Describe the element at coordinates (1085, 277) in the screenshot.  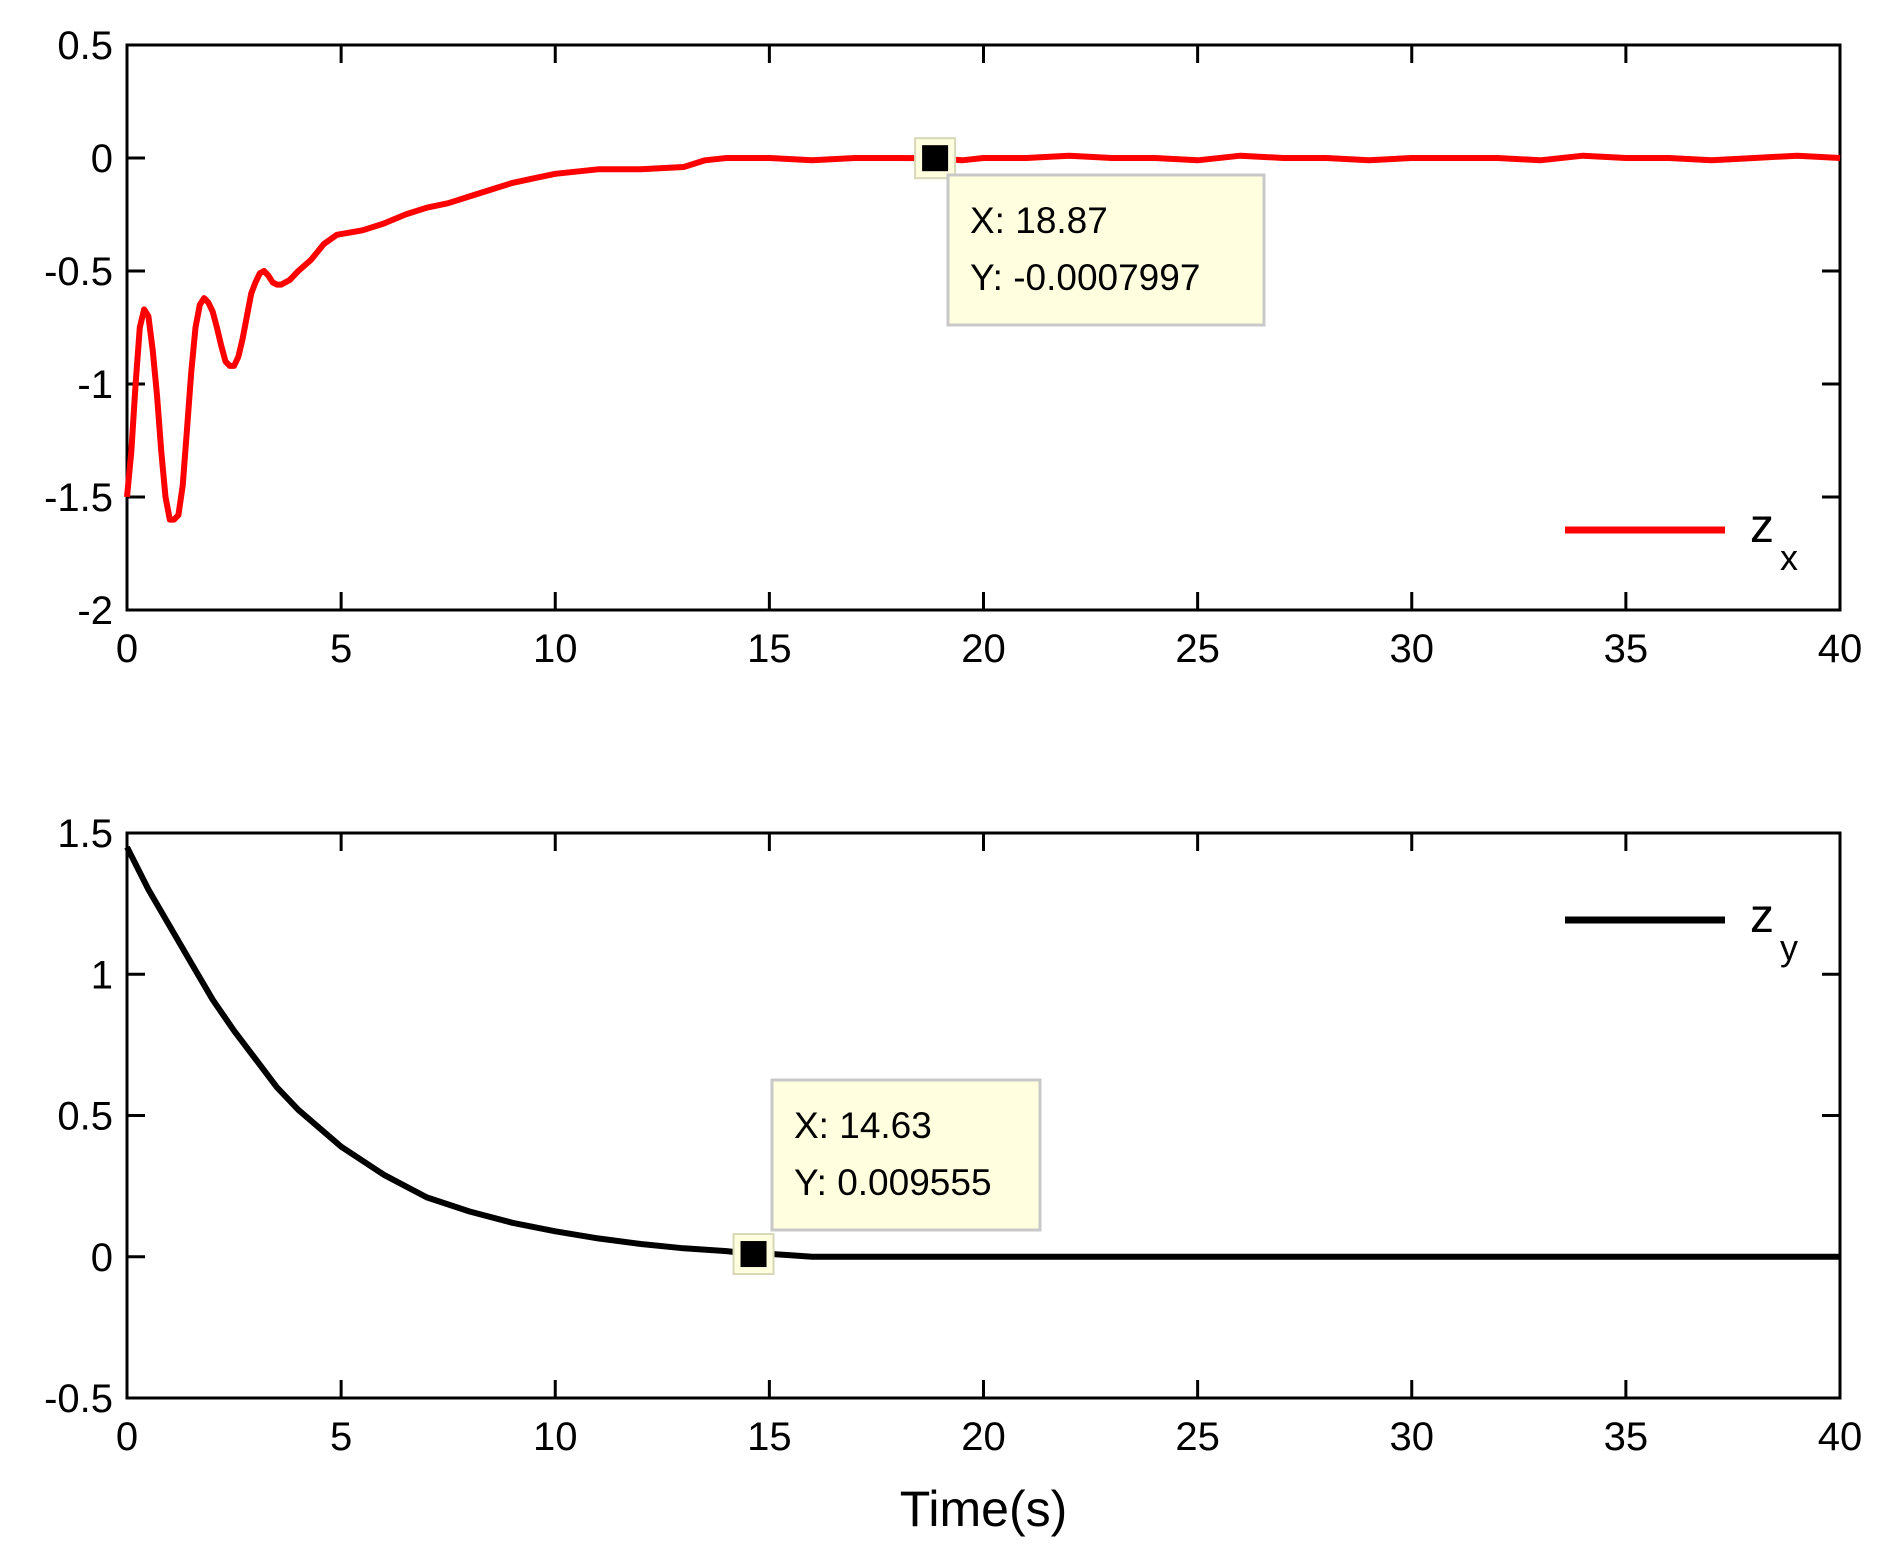
I see `datatip-y-text: Y: -0.0007997` at that location.